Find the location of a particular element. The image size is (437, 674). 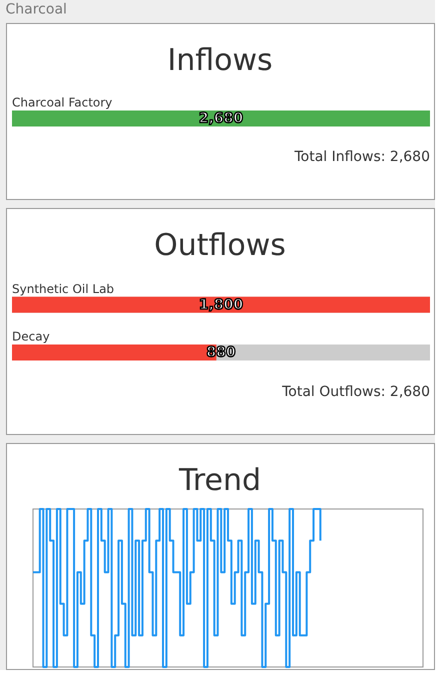

chart-subtitle: Charcoal is located at coordinates (36, 10).